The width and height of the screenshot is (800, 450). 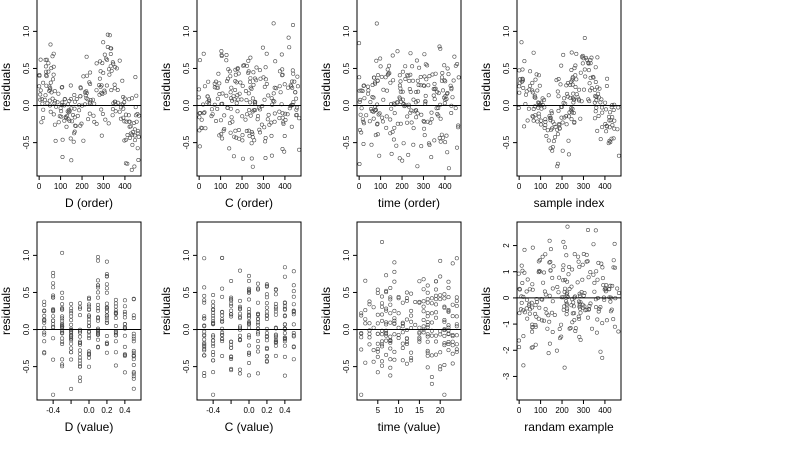 I want to click on plot-frame, so click(x=409, y=311).